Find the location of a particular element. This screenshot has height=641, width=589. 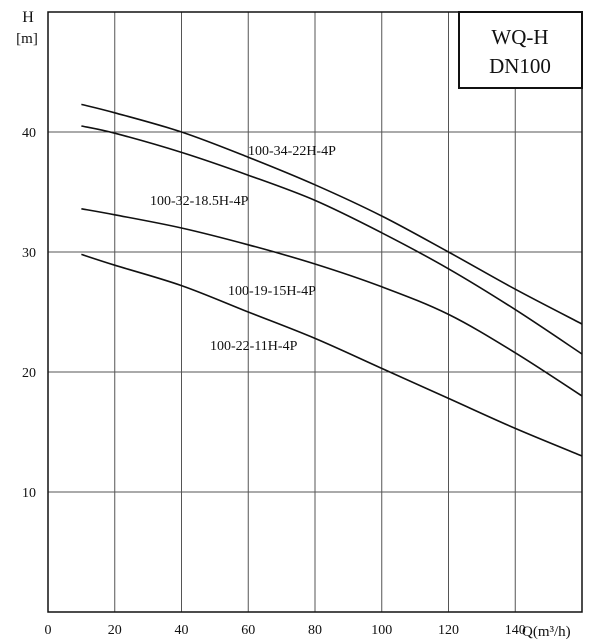

series-label: 100-22-11H-4P is located at coordinates (254, 346).